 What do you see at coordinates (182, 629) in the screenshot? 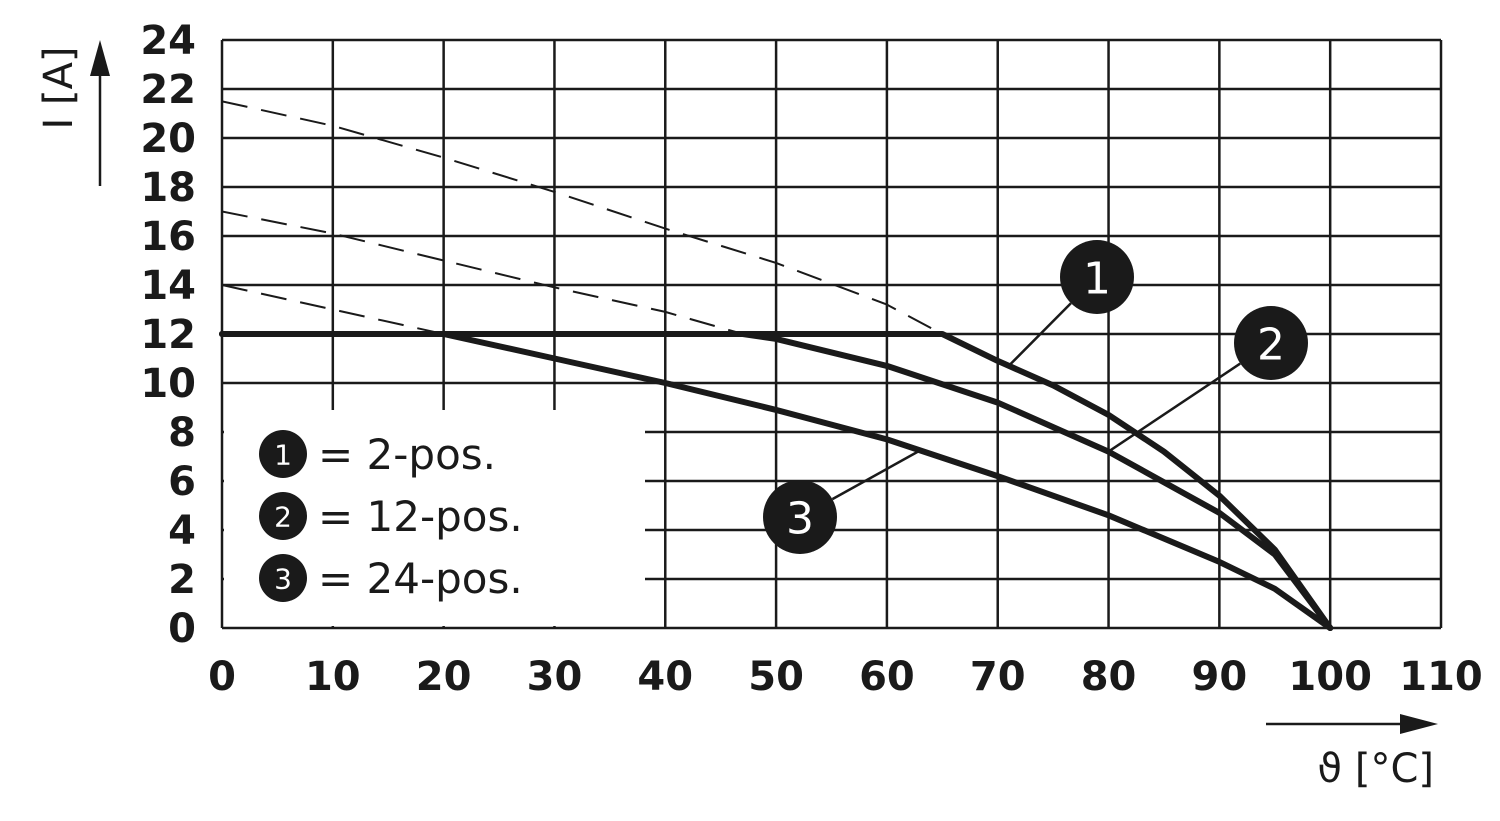
I see `y-tick-label: 0` at bounding box center [182, 629].